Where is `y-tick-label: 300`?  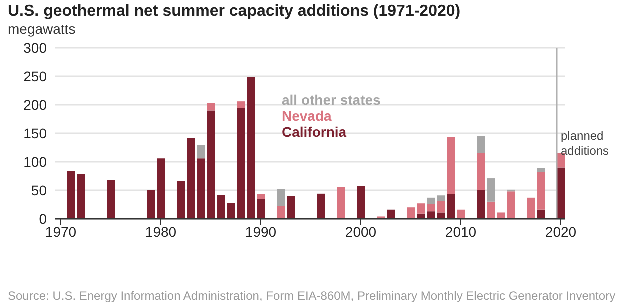
y-tick-label: 300 is located at coordinates (36, 48).